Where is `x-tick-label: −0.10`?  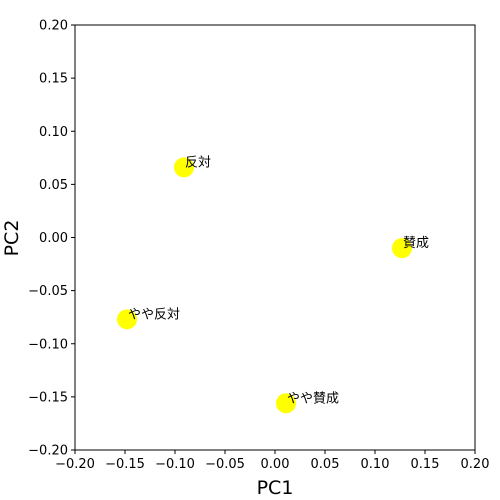
x-tick-label: −0.10 is located at coordinates (175, 464).